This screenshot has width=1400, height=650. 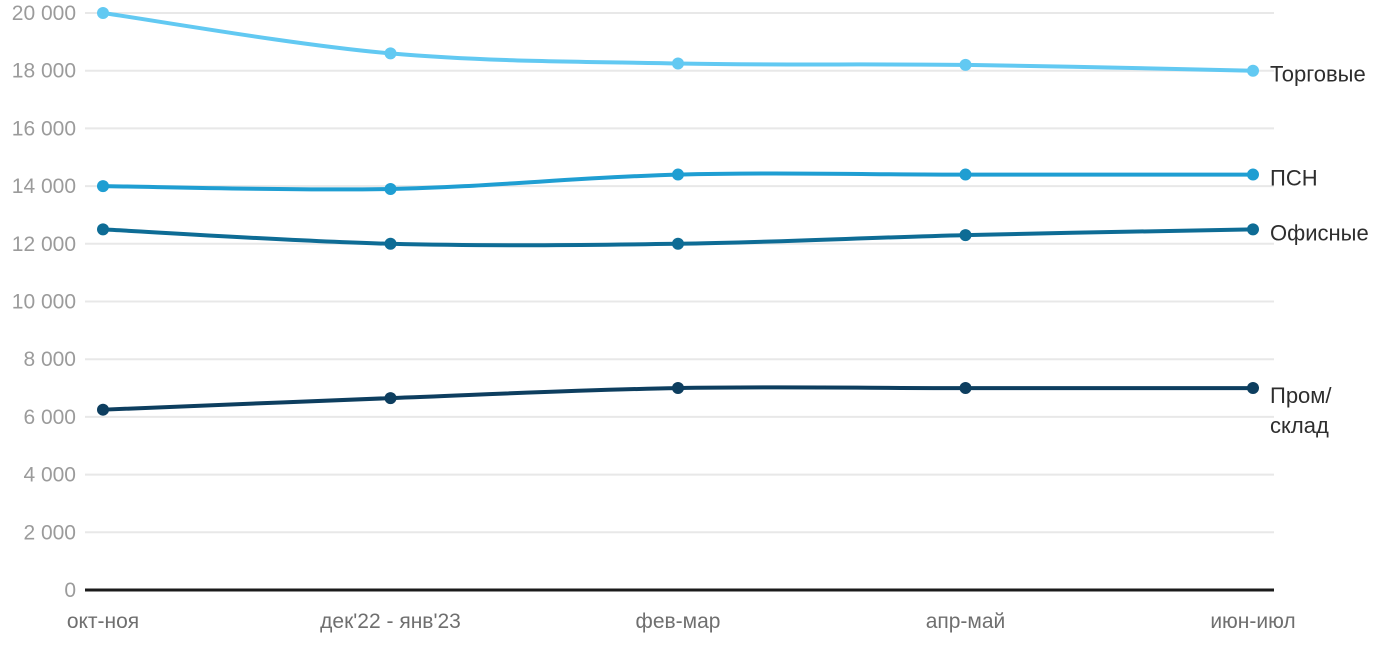 I want to click on y-axis-tick-label: 10 000, so click(x=44, y=302).